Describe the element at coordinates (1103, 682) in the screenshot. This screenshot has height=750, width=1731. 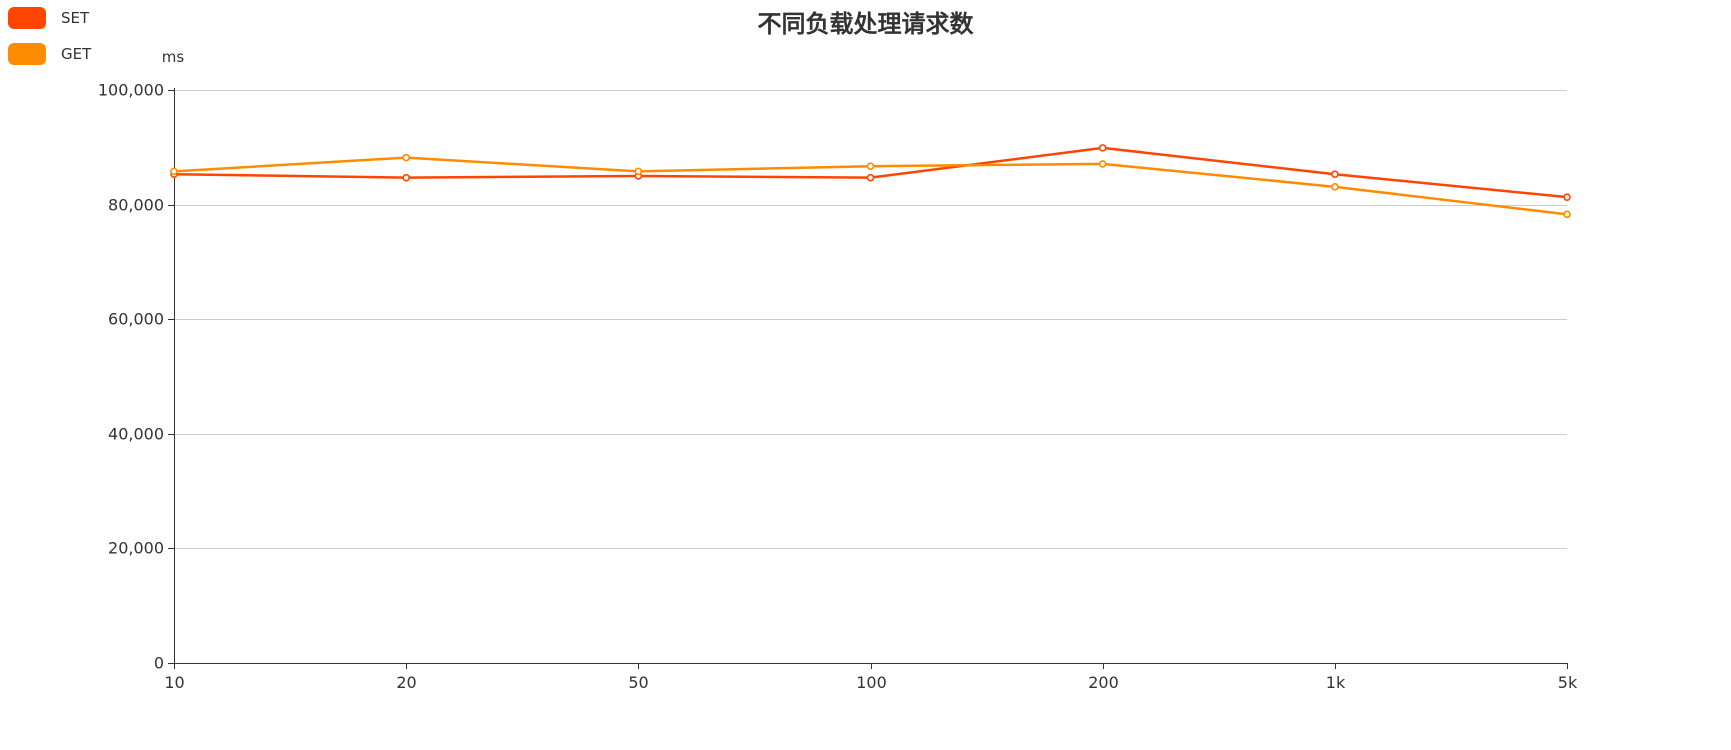
I see `x-tick-label: 200` at that location.